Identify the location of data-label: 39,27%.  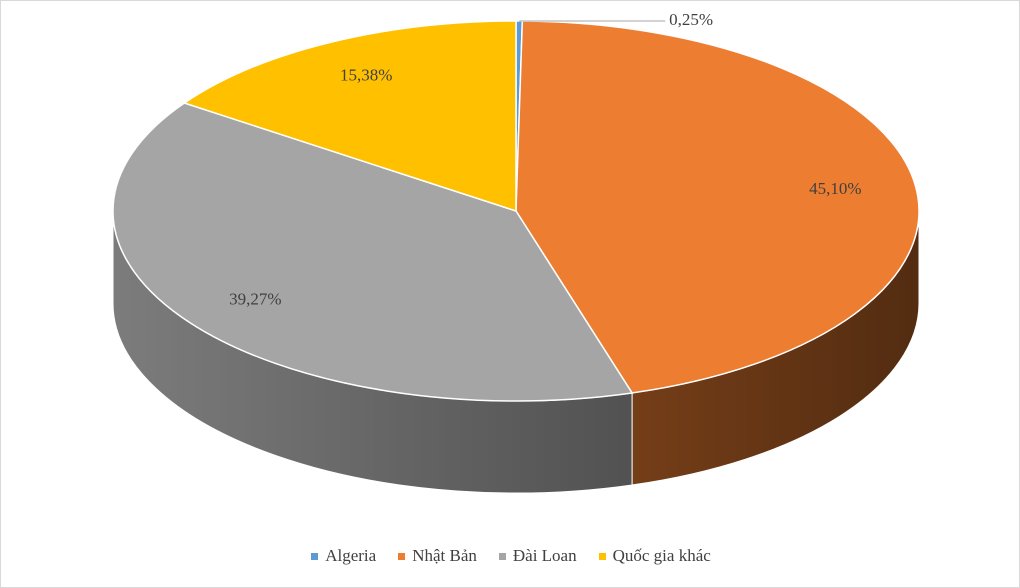
(255, 298).